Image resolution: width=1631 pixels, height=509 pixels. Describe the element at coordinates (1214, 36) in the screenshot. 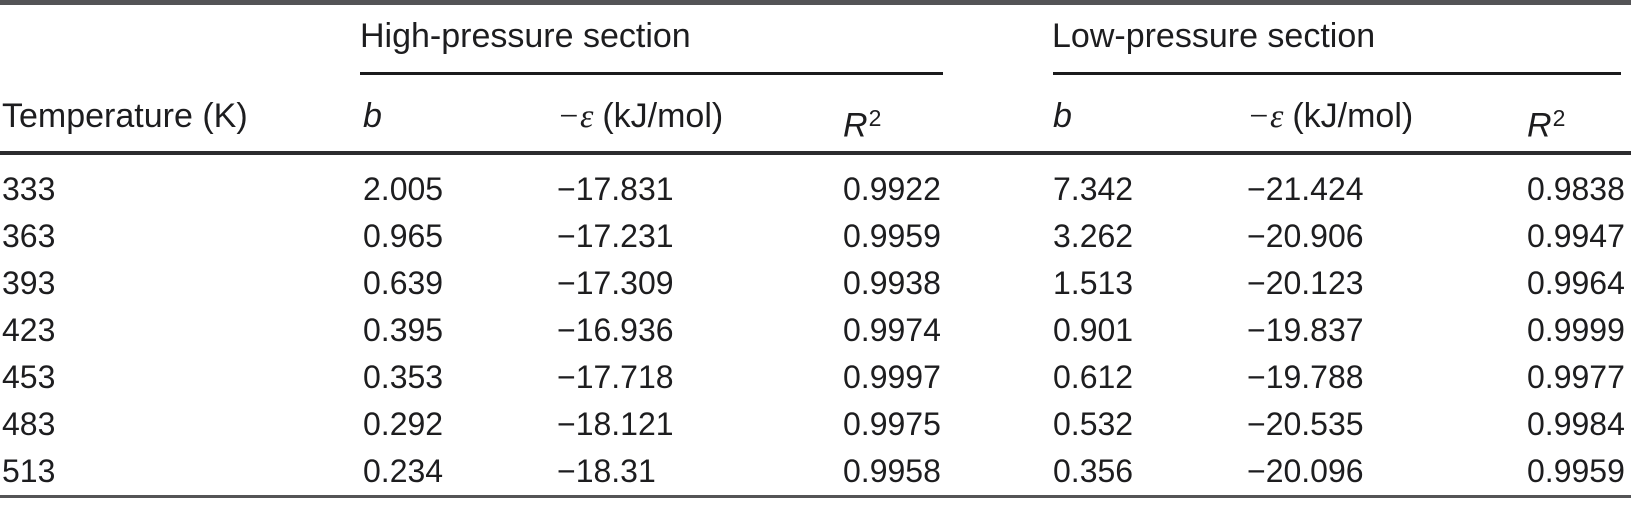

I see `column-group-low-pressure: Low-pressure section` at that location.